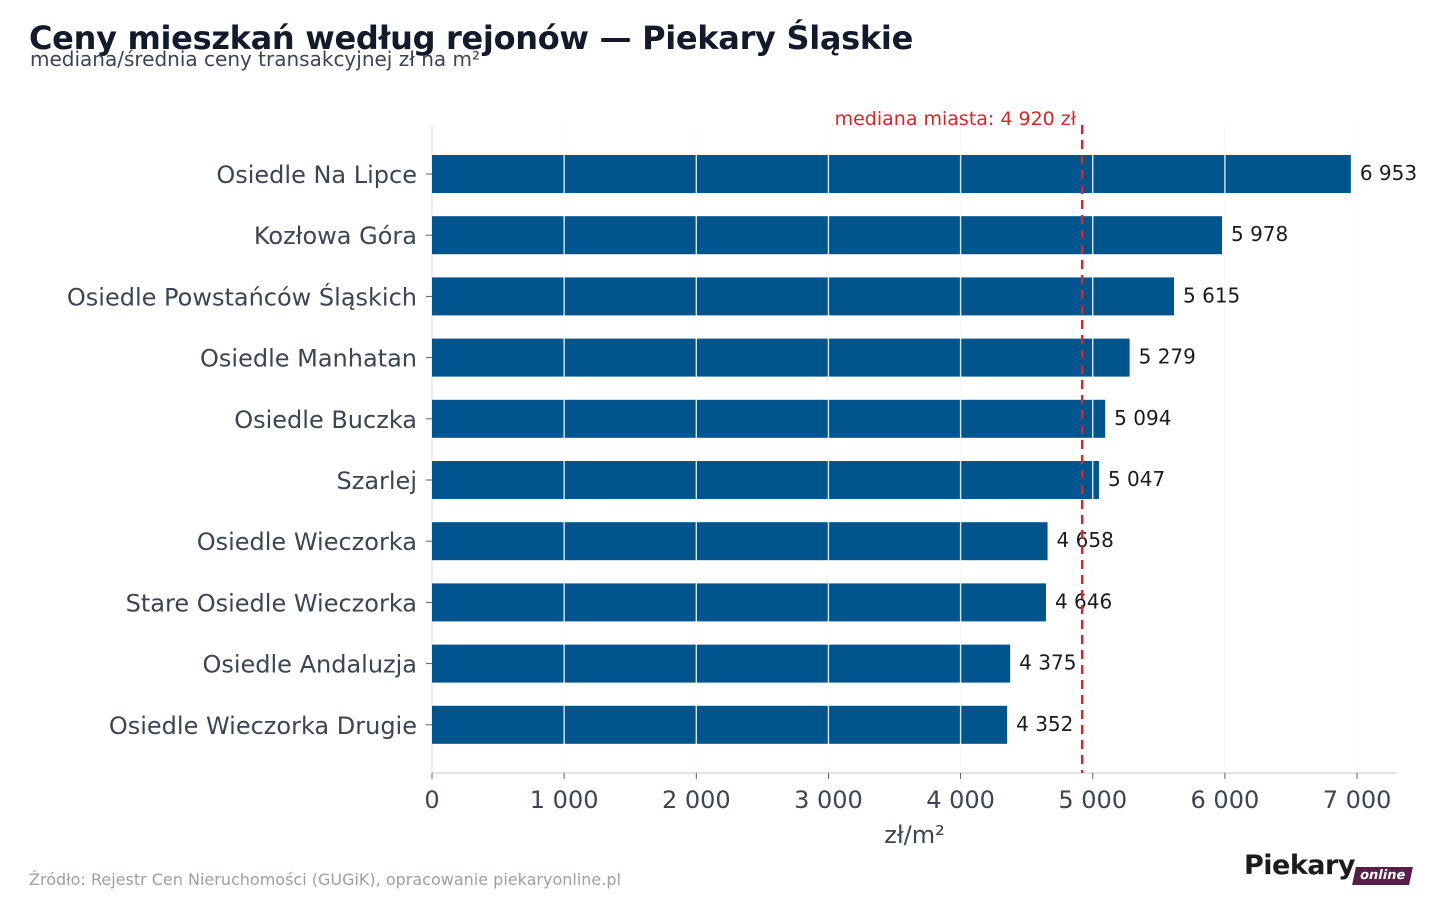  I want to click on x-tick-label-1: 1 000, so click(564, 800).